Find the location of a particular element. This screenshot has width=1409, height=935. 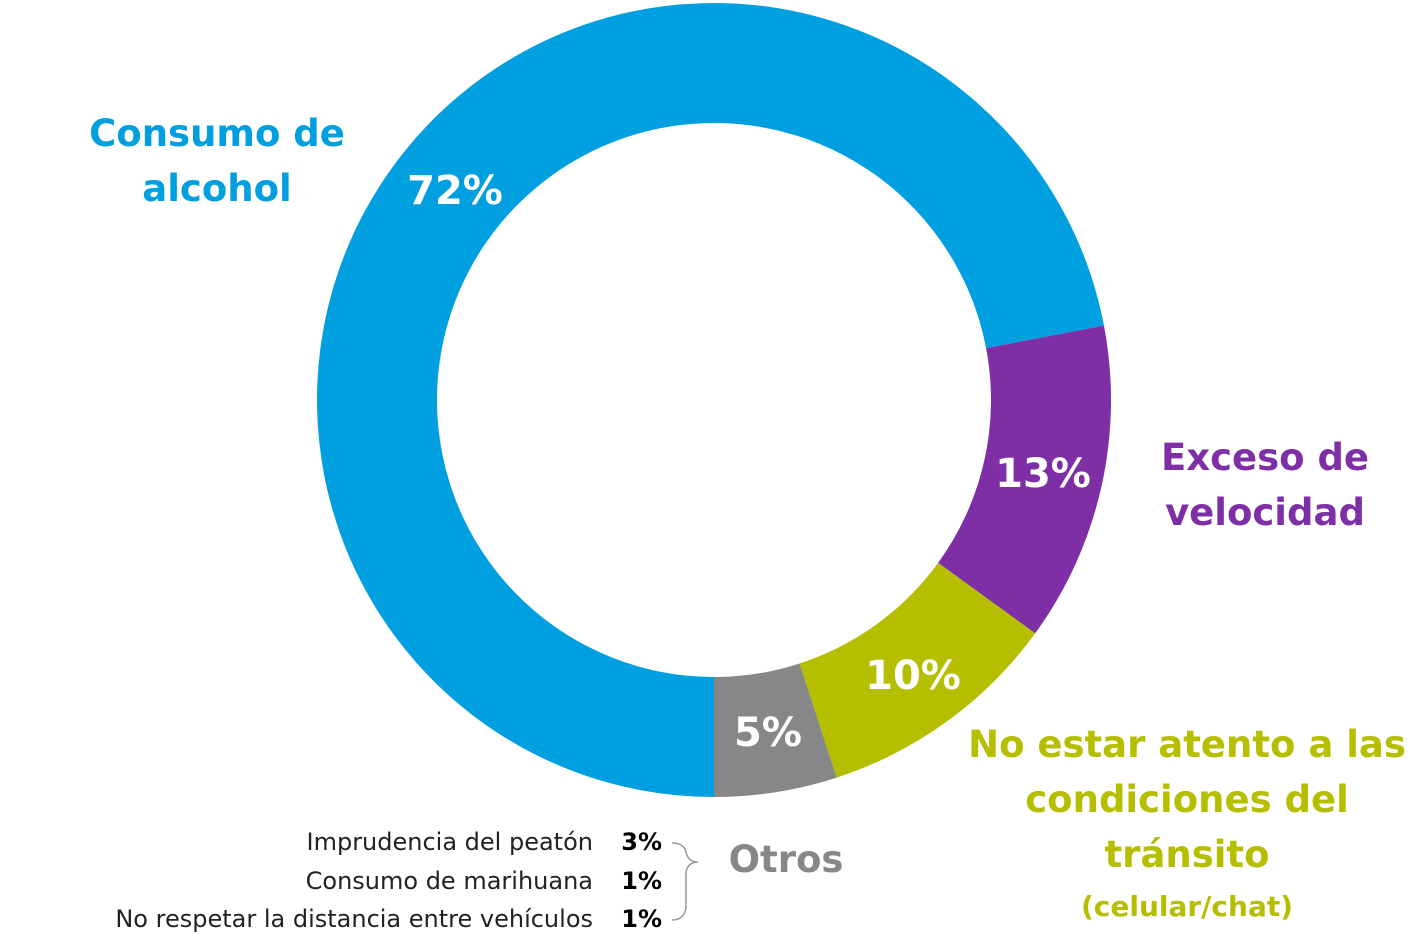

category-detail: (celular/chat) is located at coordinates (1187, 906).